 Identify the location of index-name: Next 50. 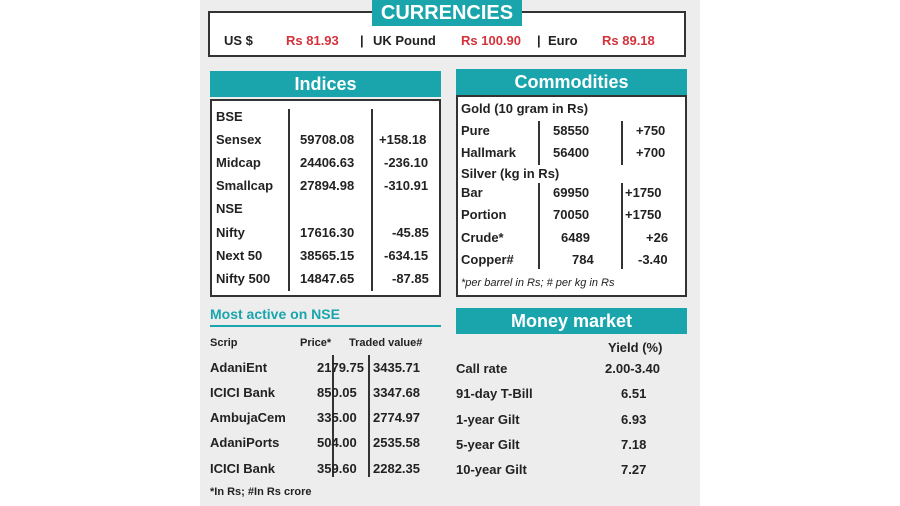
(239, 255).